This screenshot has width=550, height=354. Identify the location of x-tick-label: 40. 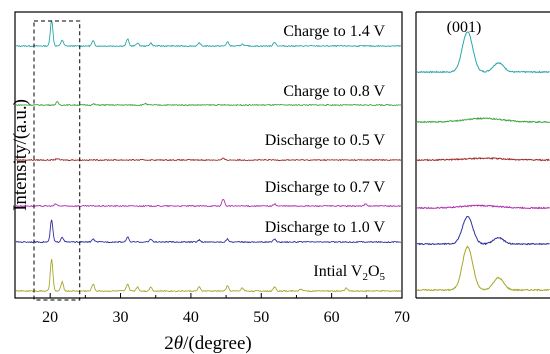
(191, 317).